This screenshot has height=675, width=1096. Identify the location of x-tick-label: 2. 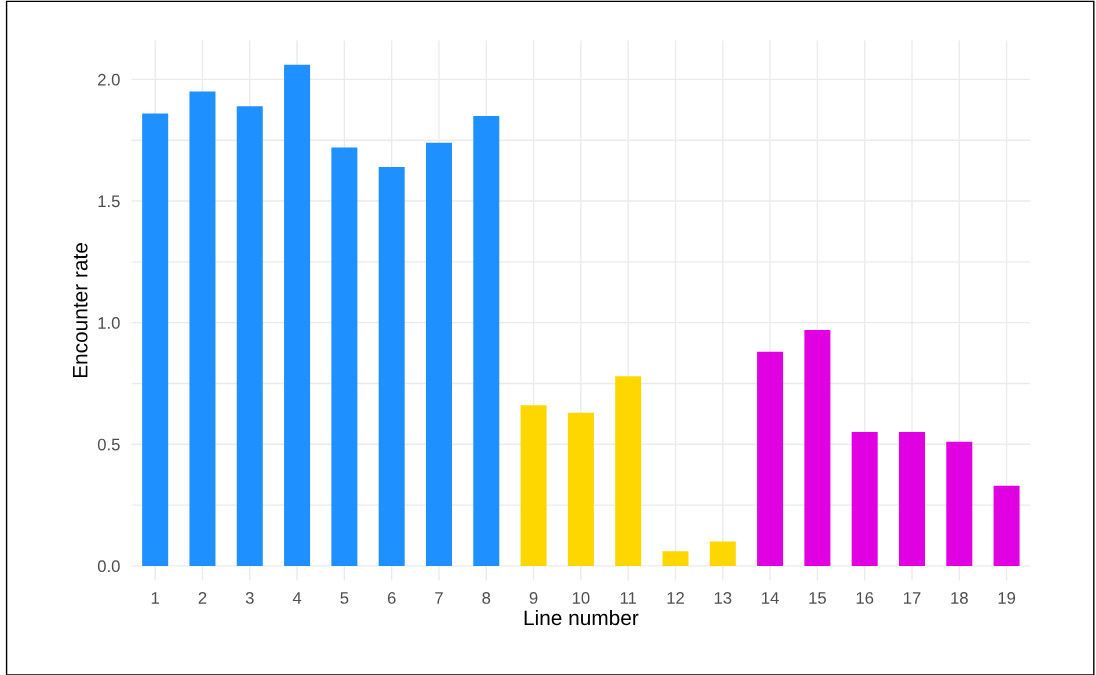
(202, 598).